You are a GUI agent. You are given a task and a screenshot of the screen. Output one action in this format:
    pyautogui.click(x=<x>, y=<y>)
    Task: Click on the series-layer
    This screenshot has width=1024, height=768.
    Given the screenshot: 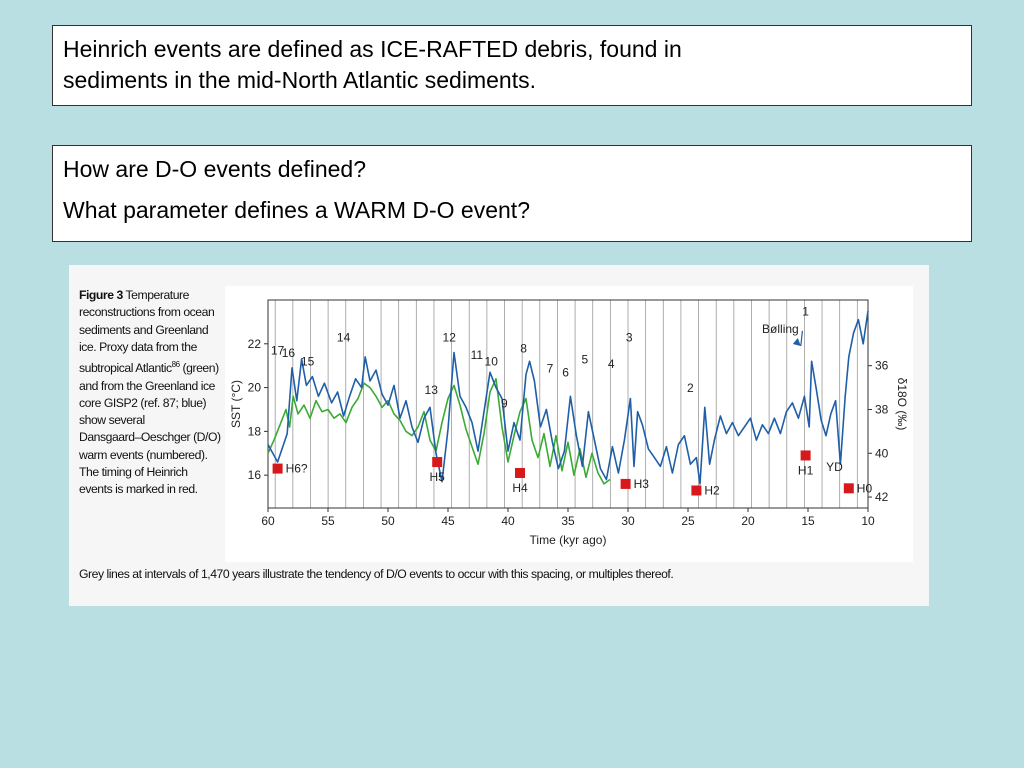 What is the action you would take?
    pyautogui.click(x=568, y=397)
    